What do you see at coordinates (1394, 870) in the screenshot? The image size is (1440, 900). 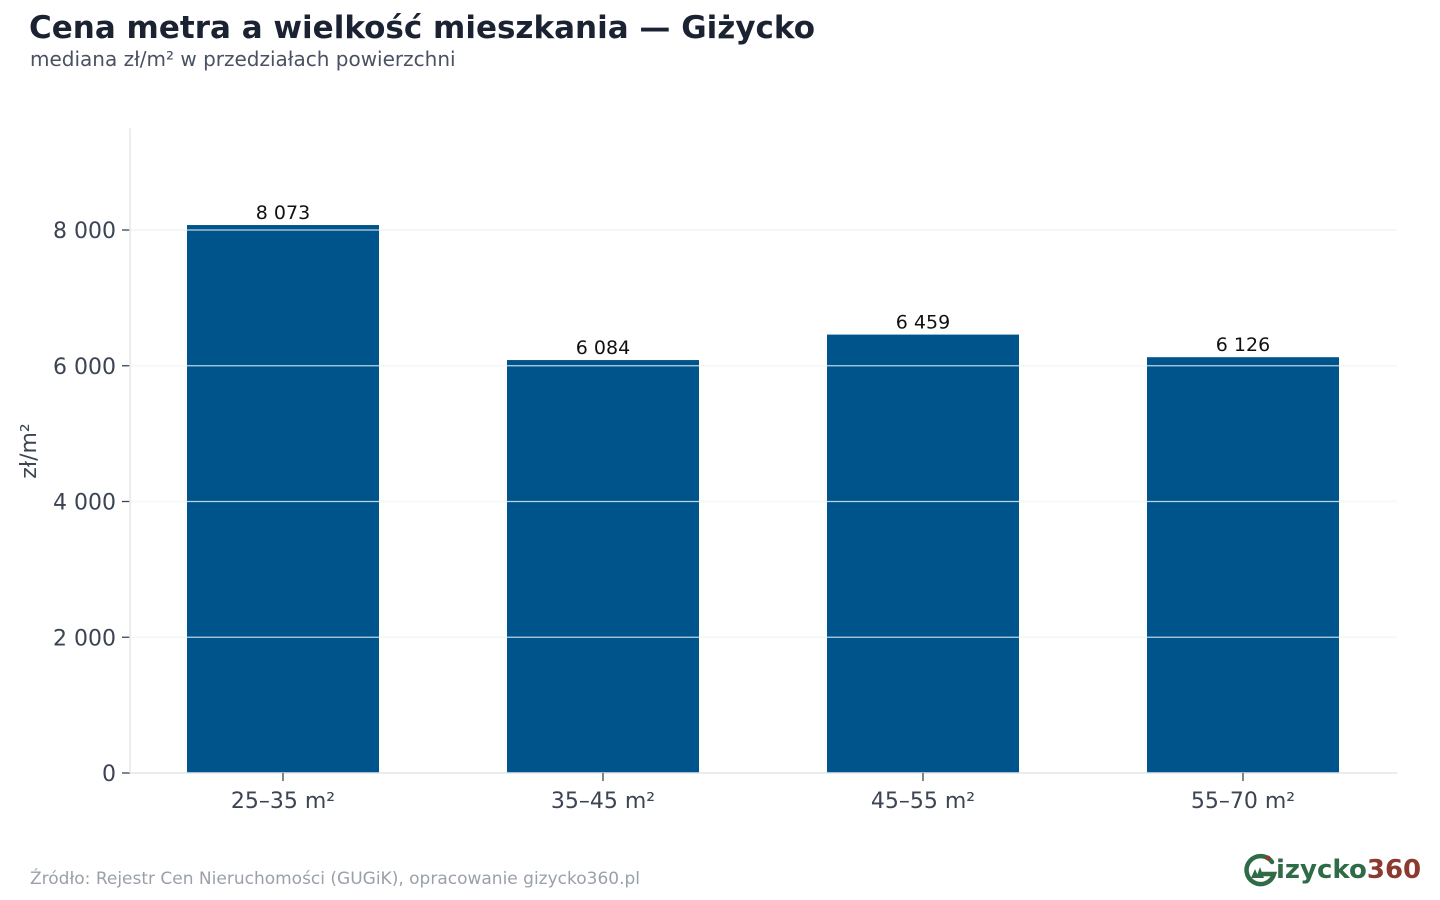 I see `logo-number: 360` at bounding box center [1394, 870].